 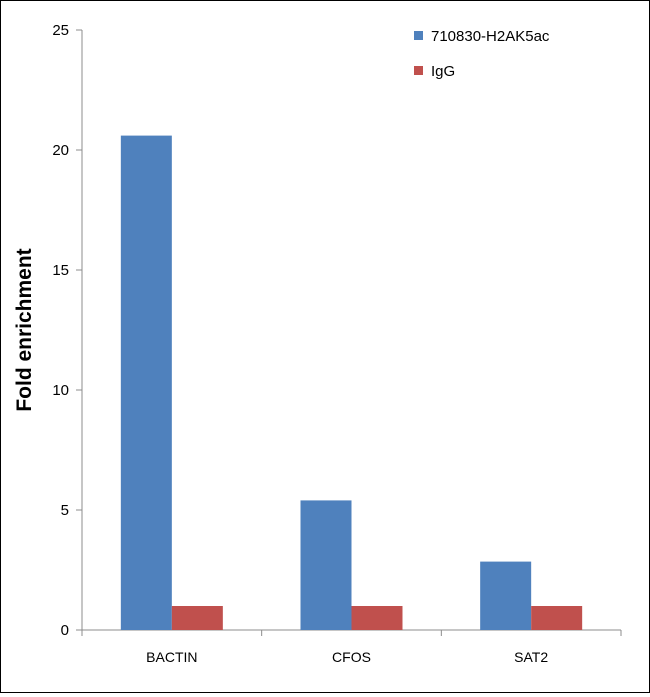 I want to click on y-tick-label: 0, so click(x=65, y=630).